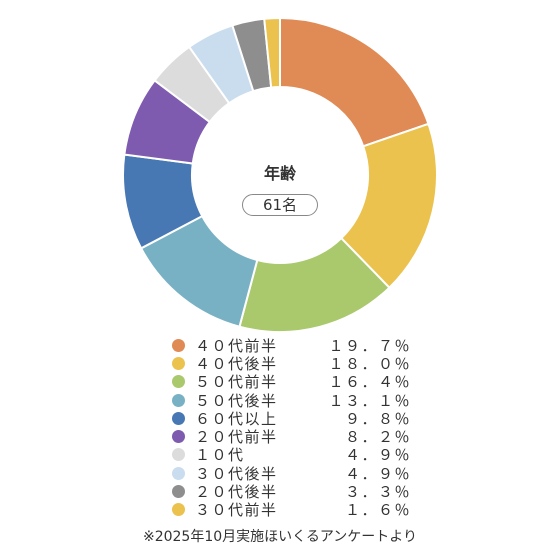 This screenshot has height=560, width=560. Describe the element at coordinates (292, 510) in the screenshot. I see `legend-item: ３０代前半 １．６％` at that location.